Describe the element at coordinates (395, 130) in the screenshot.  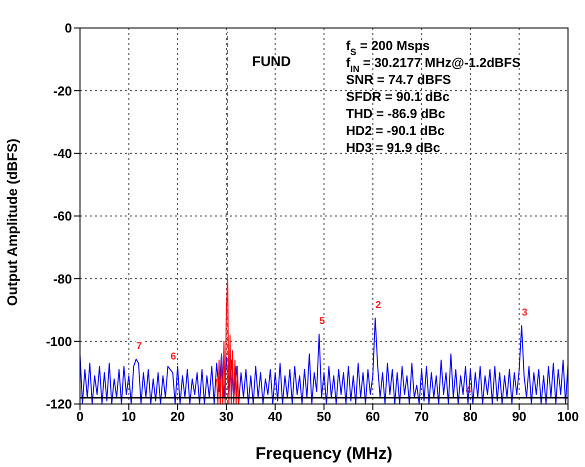
I see `annotation: HD2 = -90.1 dBc` at that location.